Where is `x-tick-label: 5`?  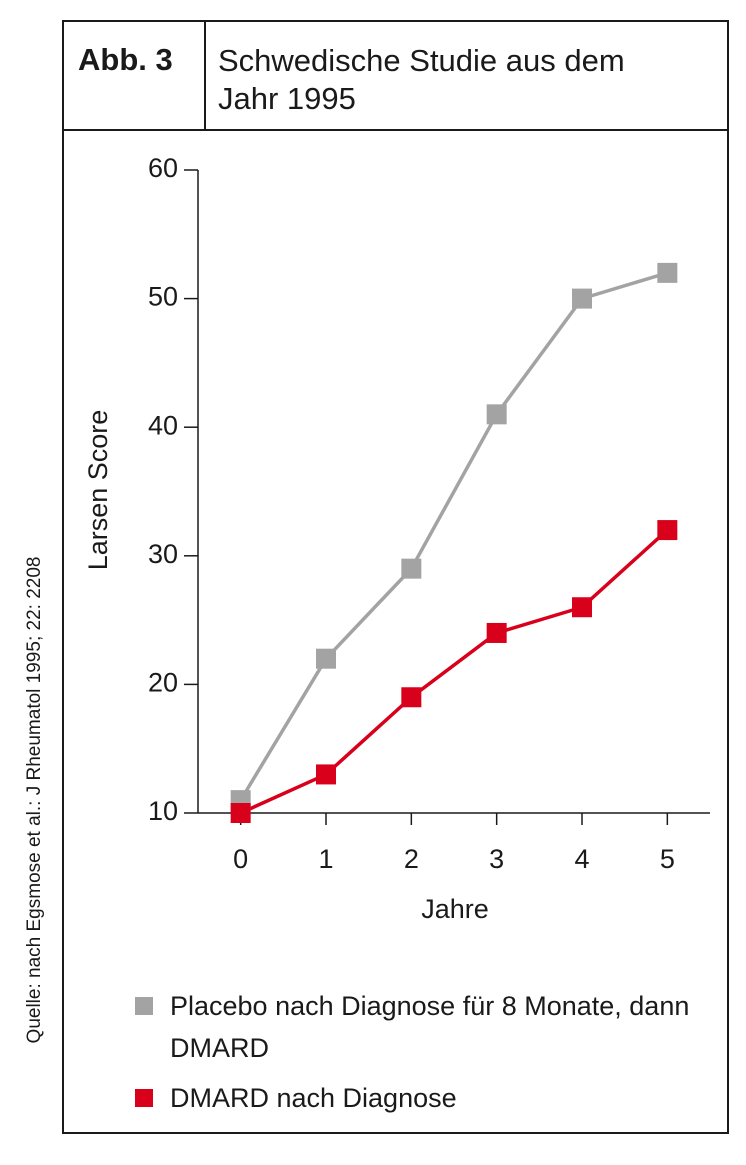 x-tick-label: 5 is located at coordinates (667, 859).